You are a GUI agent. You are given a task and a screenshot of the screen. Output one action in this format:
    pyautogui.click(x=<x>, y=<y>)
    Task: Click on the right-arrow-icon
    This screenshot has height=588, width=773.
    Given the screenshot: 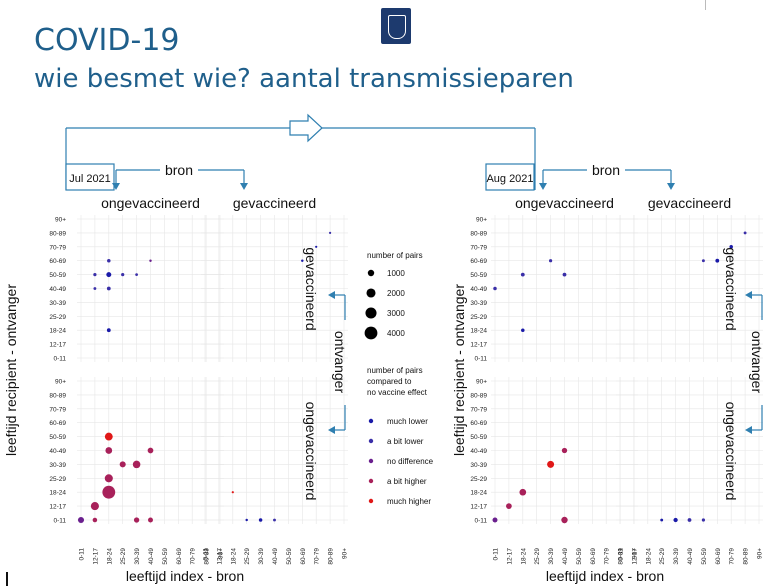 What is the action you would take?
    pyautogui.click(x=306, y=128)
    